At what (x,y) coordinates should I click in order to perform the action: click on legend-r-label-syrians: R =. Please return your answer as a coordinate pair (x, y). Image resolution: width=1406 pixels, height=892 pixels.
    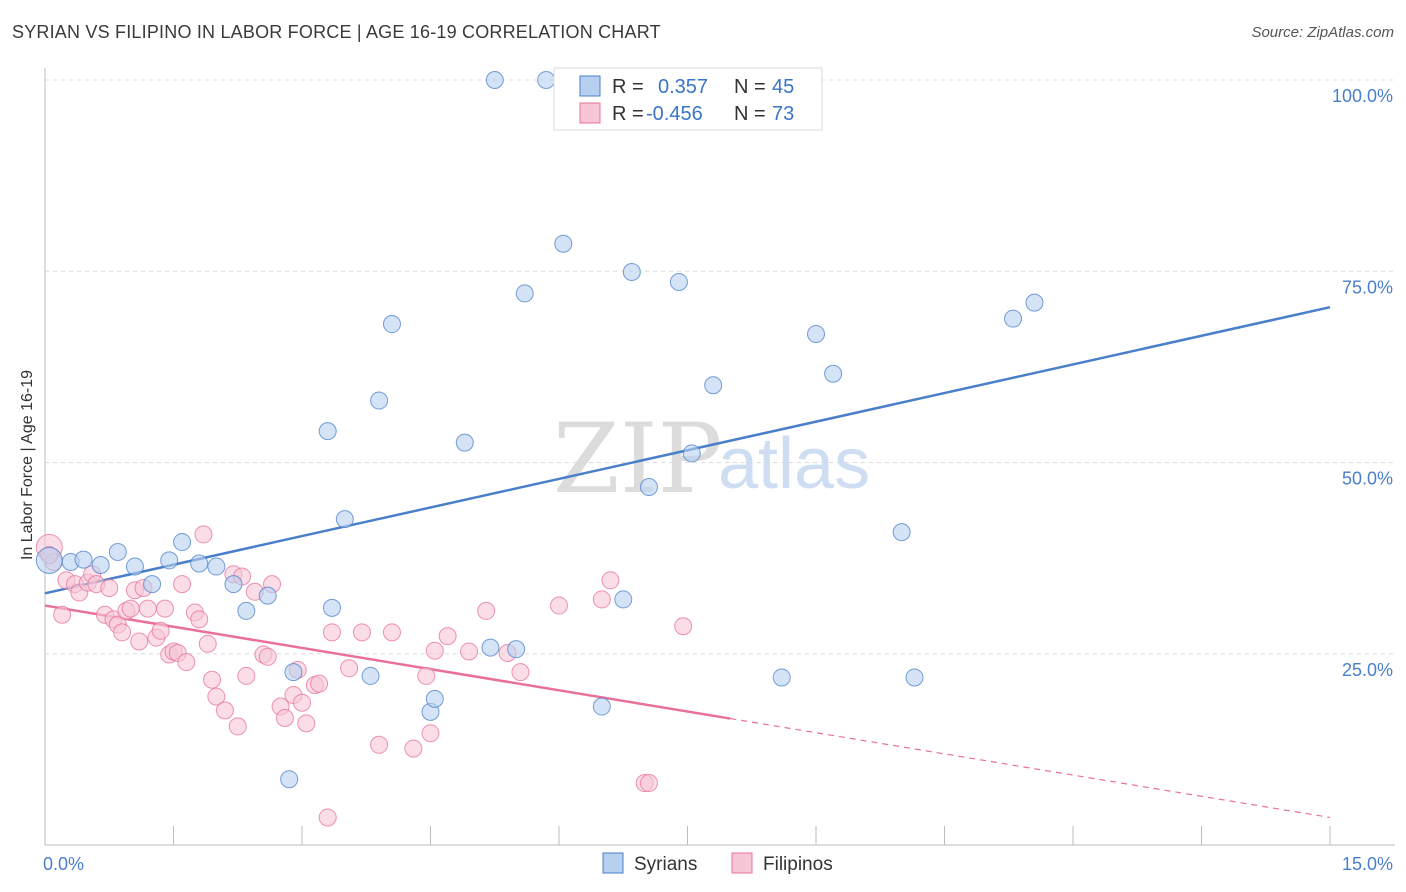
    Looking at the image, I should click on (628, 87).